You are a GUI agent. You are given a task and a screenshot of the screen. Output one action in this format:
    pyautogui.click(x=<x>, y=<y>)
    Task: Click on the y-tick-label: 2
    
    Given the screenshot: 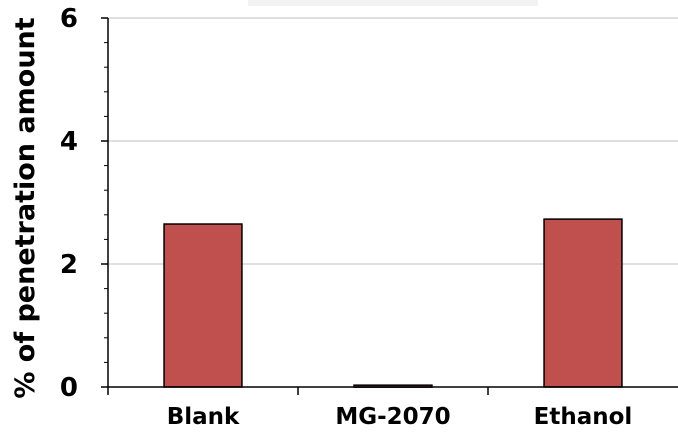 What is the action you would take?
    pyautogui.click(x=69, y=265)
    